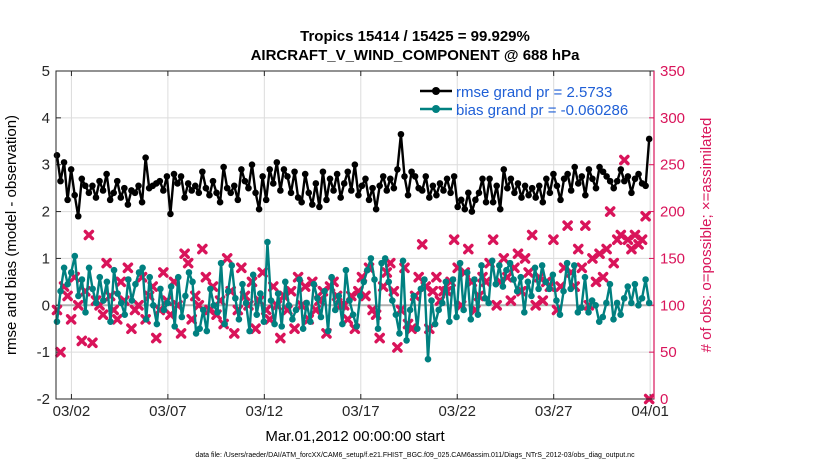 Image resolution: width=830 pixels, height=470 pixels. I want to click on x-tick-label: 03/17, so click(361, 411).